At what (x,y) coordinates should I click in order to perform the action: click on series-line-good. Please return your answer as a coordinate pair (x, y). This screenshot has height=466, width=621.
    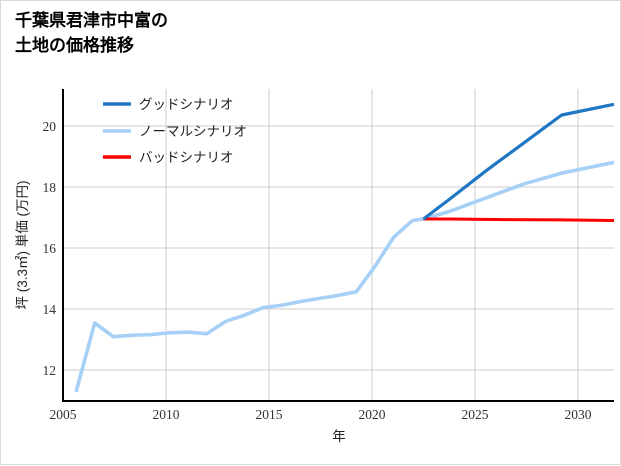
    Looking at the image, I should click on (518, 161).